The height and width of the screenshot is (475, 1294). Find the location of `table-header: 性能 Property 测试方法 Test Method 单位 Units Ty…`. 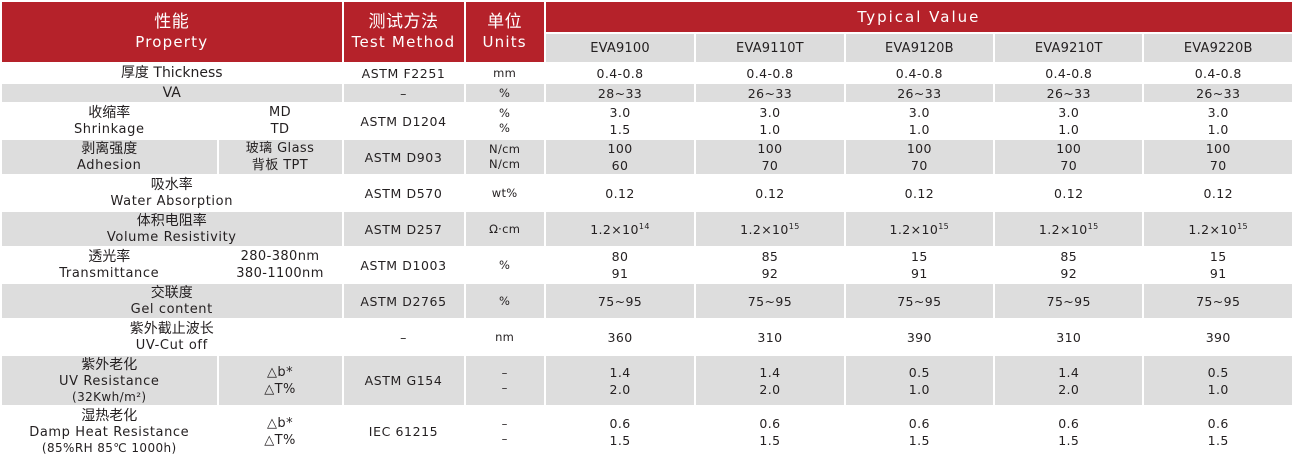

table-header: 性能 Property 测试方法 Test Method 单位 Units Ty… is located at coordinates (647, 32).